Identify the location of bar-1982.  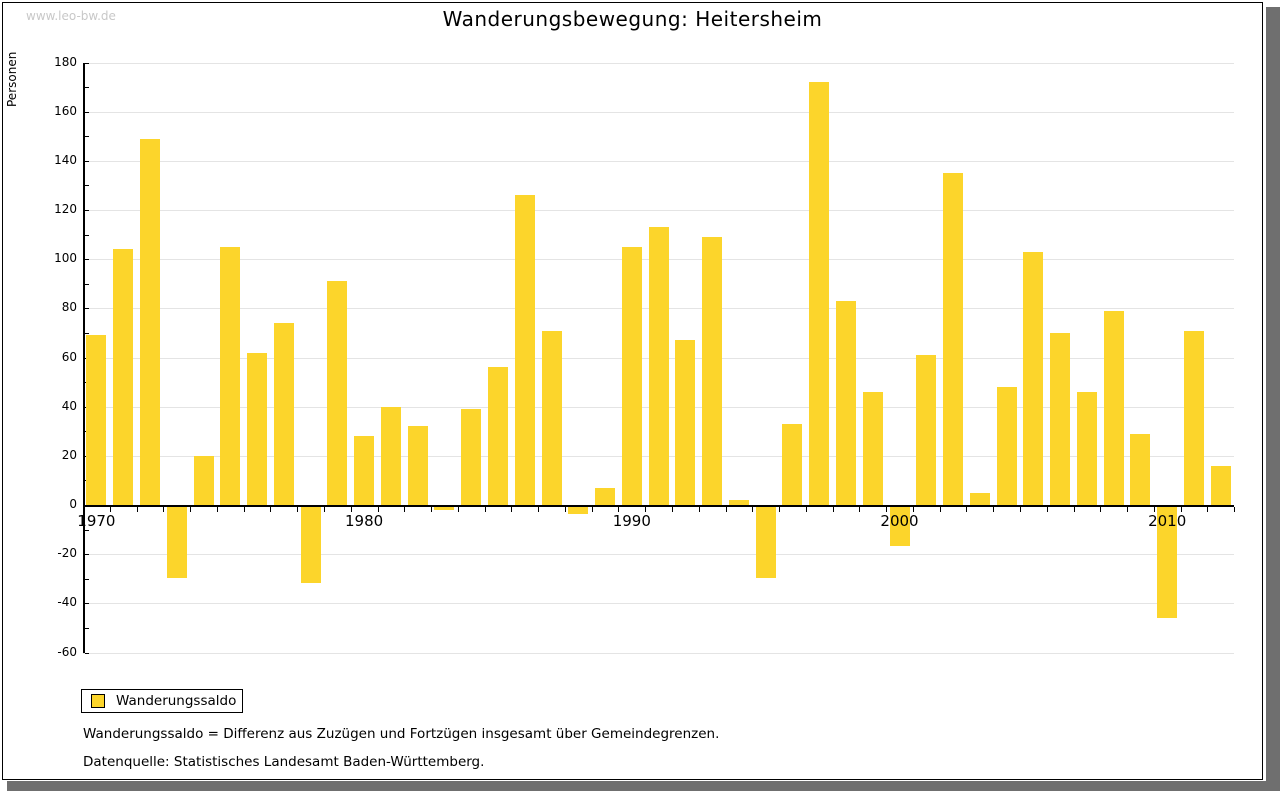
(417, 465).